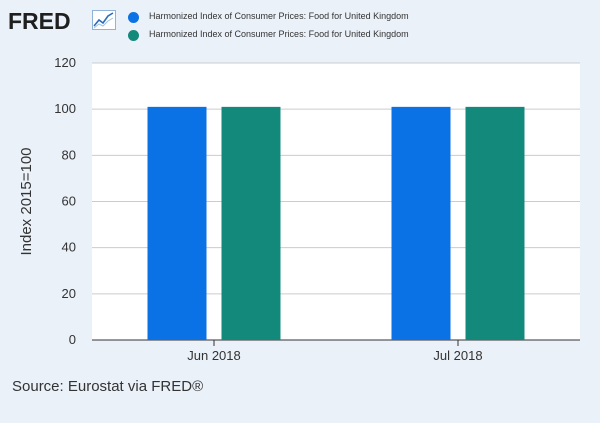 This screenshot has width=600, height=423. I want to click on source-note: Source: Eurostat via FRED®, so click(108, 386).